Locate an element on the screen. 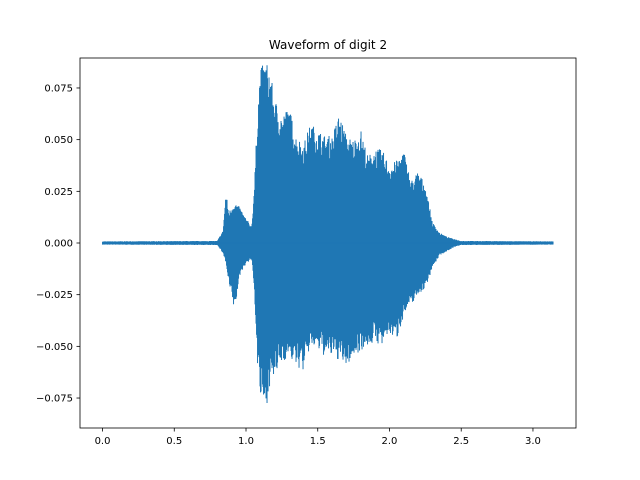  y-tick-label: −0.075 is located at coordinates (54, 399).